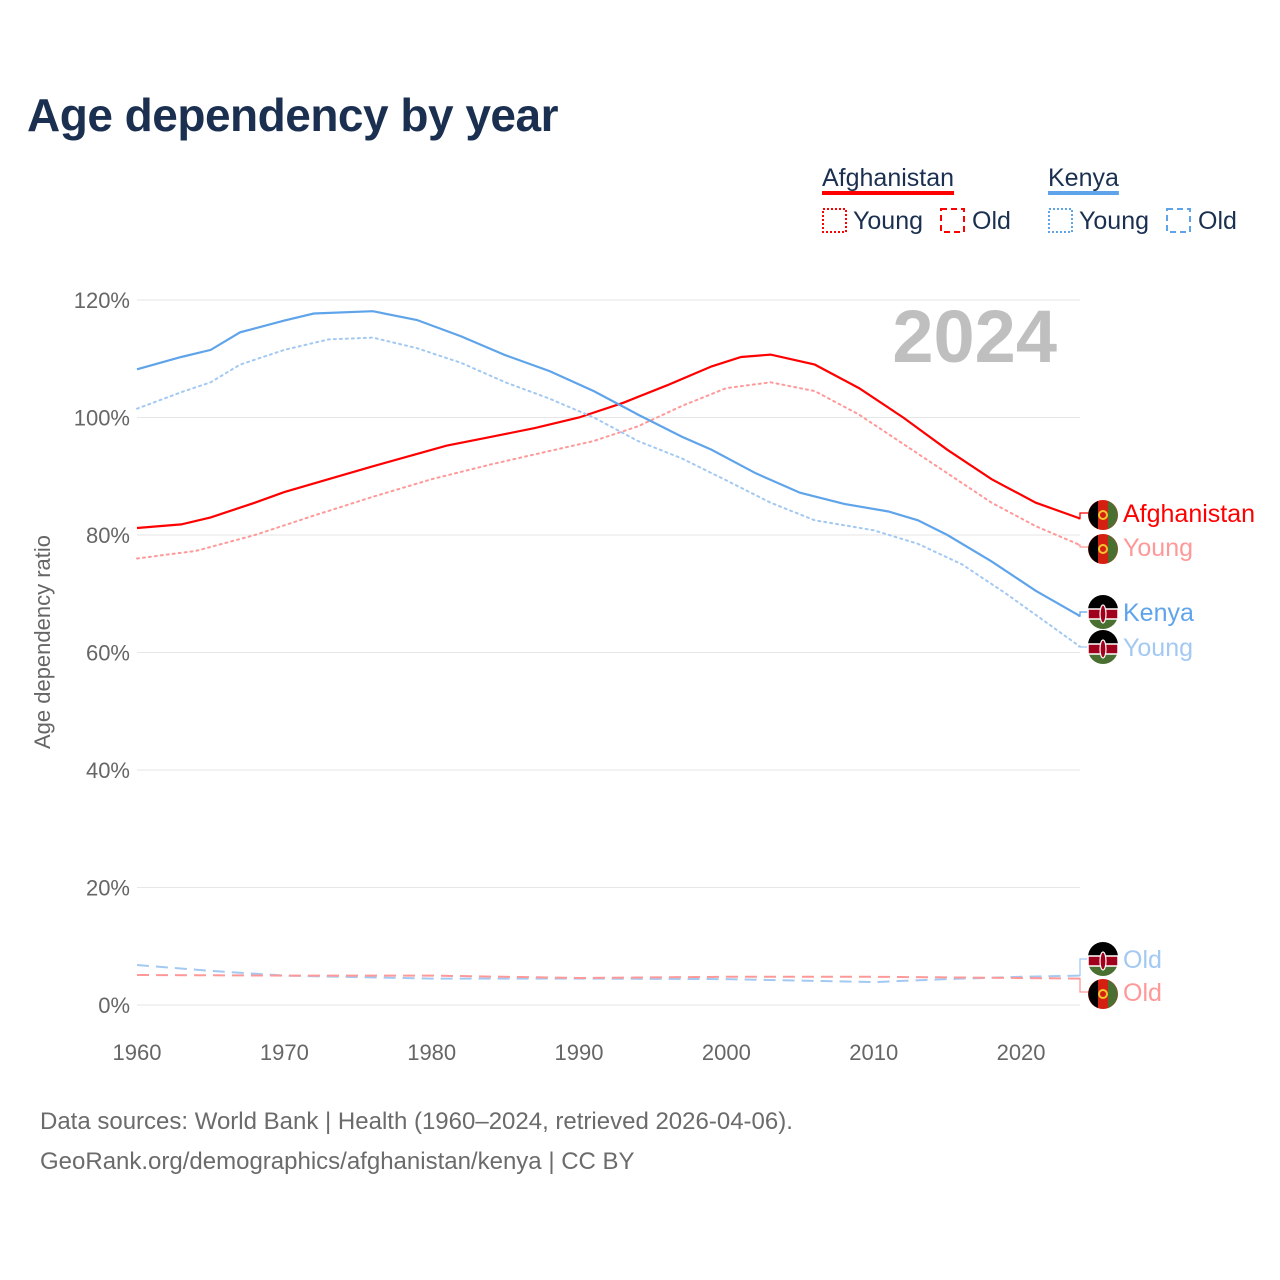 The height and width of the screenshot is (1280, 1280). Describe the element at coordinates (1158, 613) in the screenshot. I see `series-end-label: Kenya` at that location.